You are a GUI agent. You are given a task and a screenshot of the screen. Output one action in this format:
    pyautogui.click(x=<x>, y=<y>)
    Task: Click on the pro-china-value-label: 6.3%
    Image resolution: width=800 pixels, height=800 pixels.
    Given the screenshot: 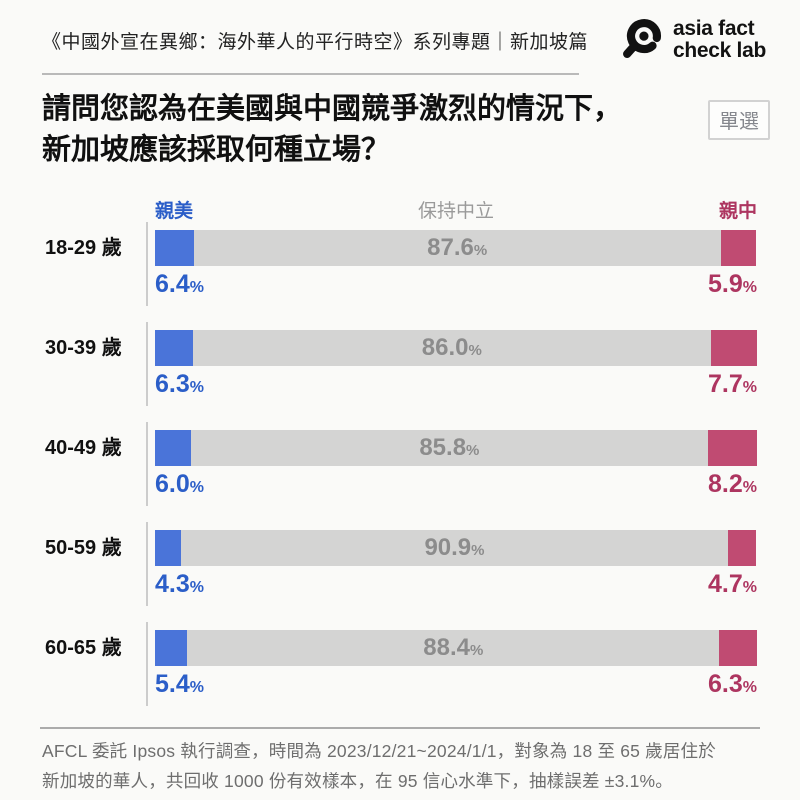 What is the action you would take?
    pyautogui.click(x=732, y=684)
    